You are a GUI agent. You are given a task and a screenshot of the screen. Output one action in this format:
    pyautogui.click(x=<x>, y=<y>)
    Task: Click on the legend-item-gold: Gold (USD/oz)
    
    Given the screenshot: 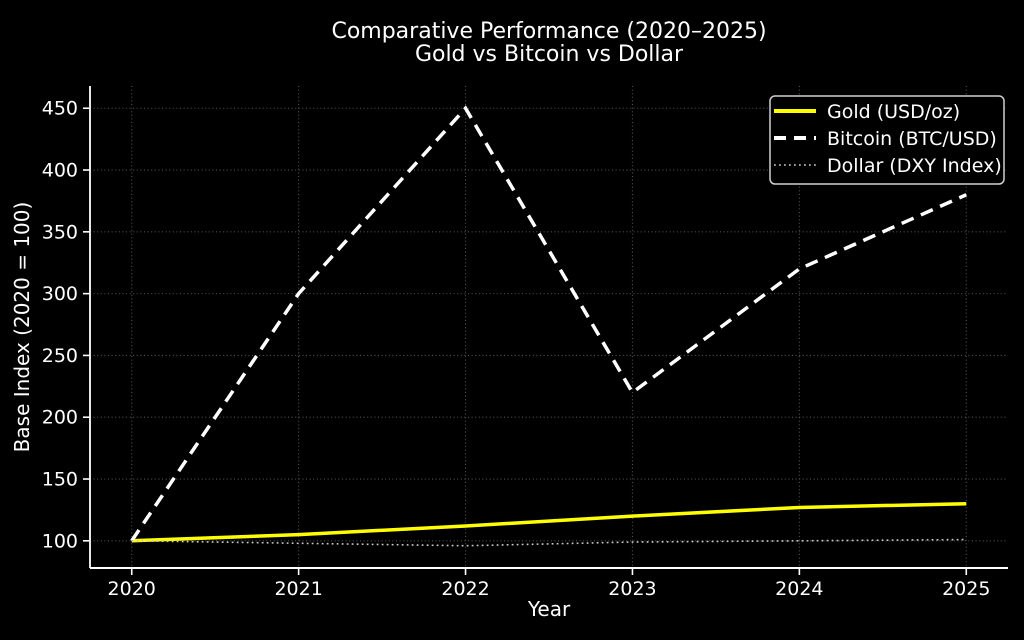 What is the action you would take?
    pyautogui.click(x=867, y=112)
    